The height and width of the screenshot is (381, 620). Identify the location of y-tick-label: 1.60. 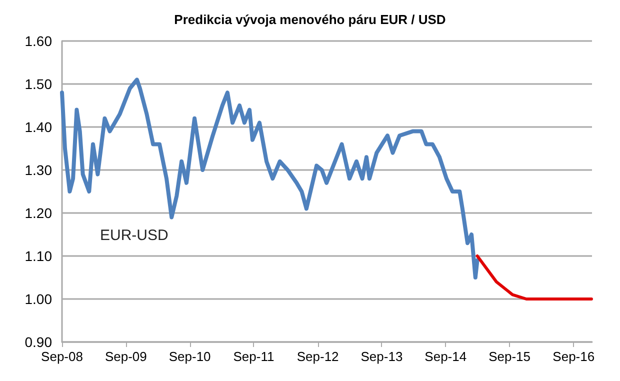
(38, 41).